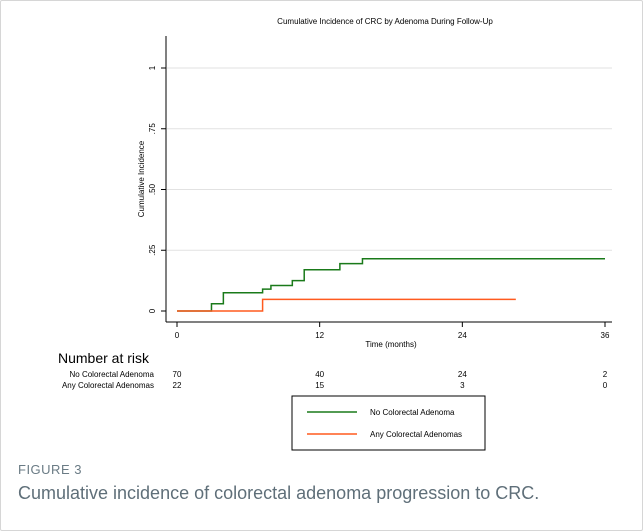  Describe the element at coordinates (152, 129) in the screenshot. I see `y-tick-label: .75` at that location.